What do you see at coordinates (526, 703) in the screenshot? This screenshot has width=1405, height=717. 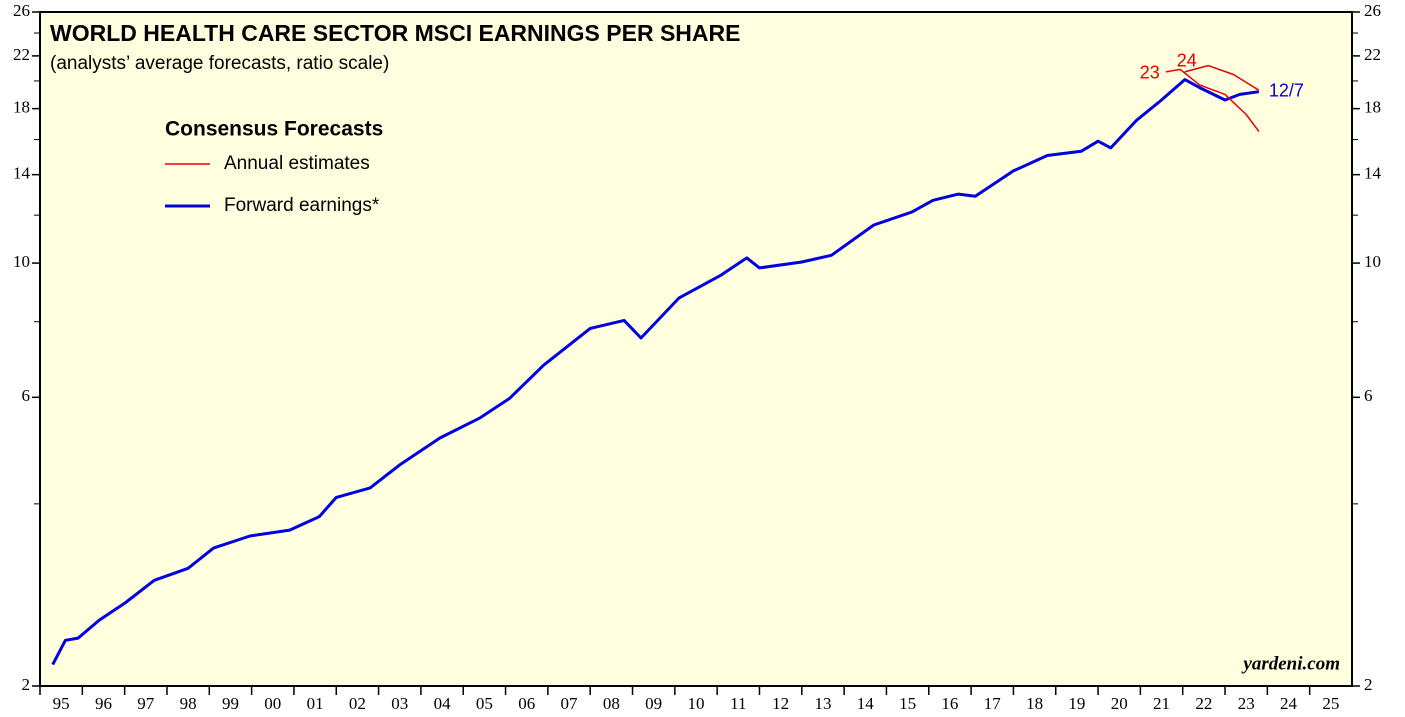 I see `x-tick-label: 06` at bounding box center [526, 703].